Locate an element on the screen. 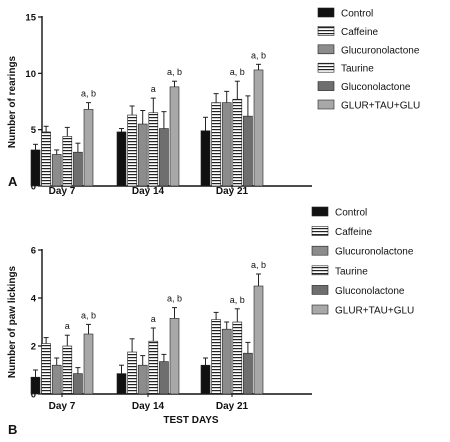  x-axis-label: TEST DAYS is located at coordinates (191, 420).